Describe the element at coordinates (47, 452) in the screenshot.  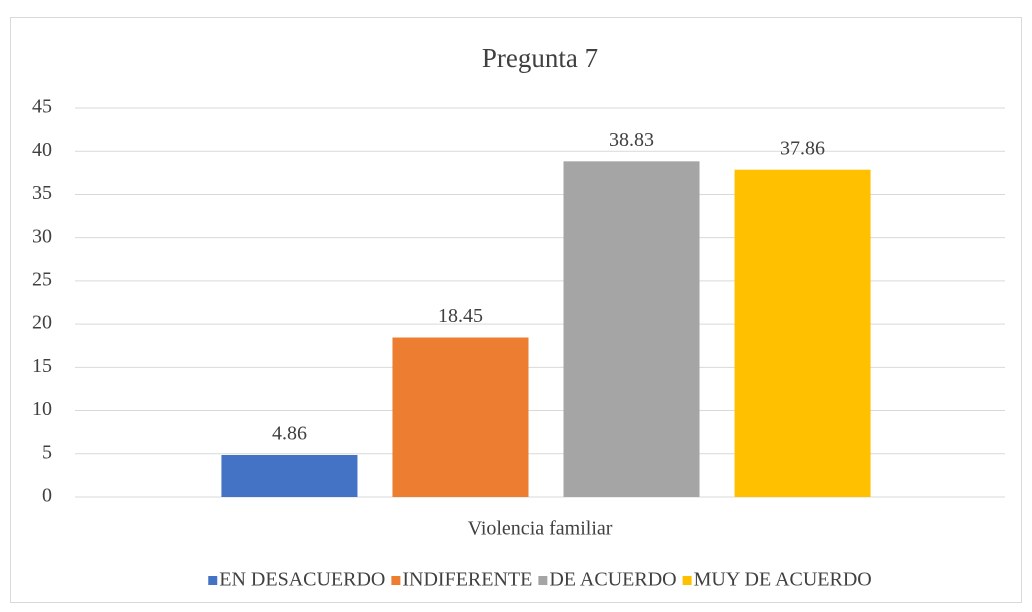
I see `y-tick-label: 5` at that location.